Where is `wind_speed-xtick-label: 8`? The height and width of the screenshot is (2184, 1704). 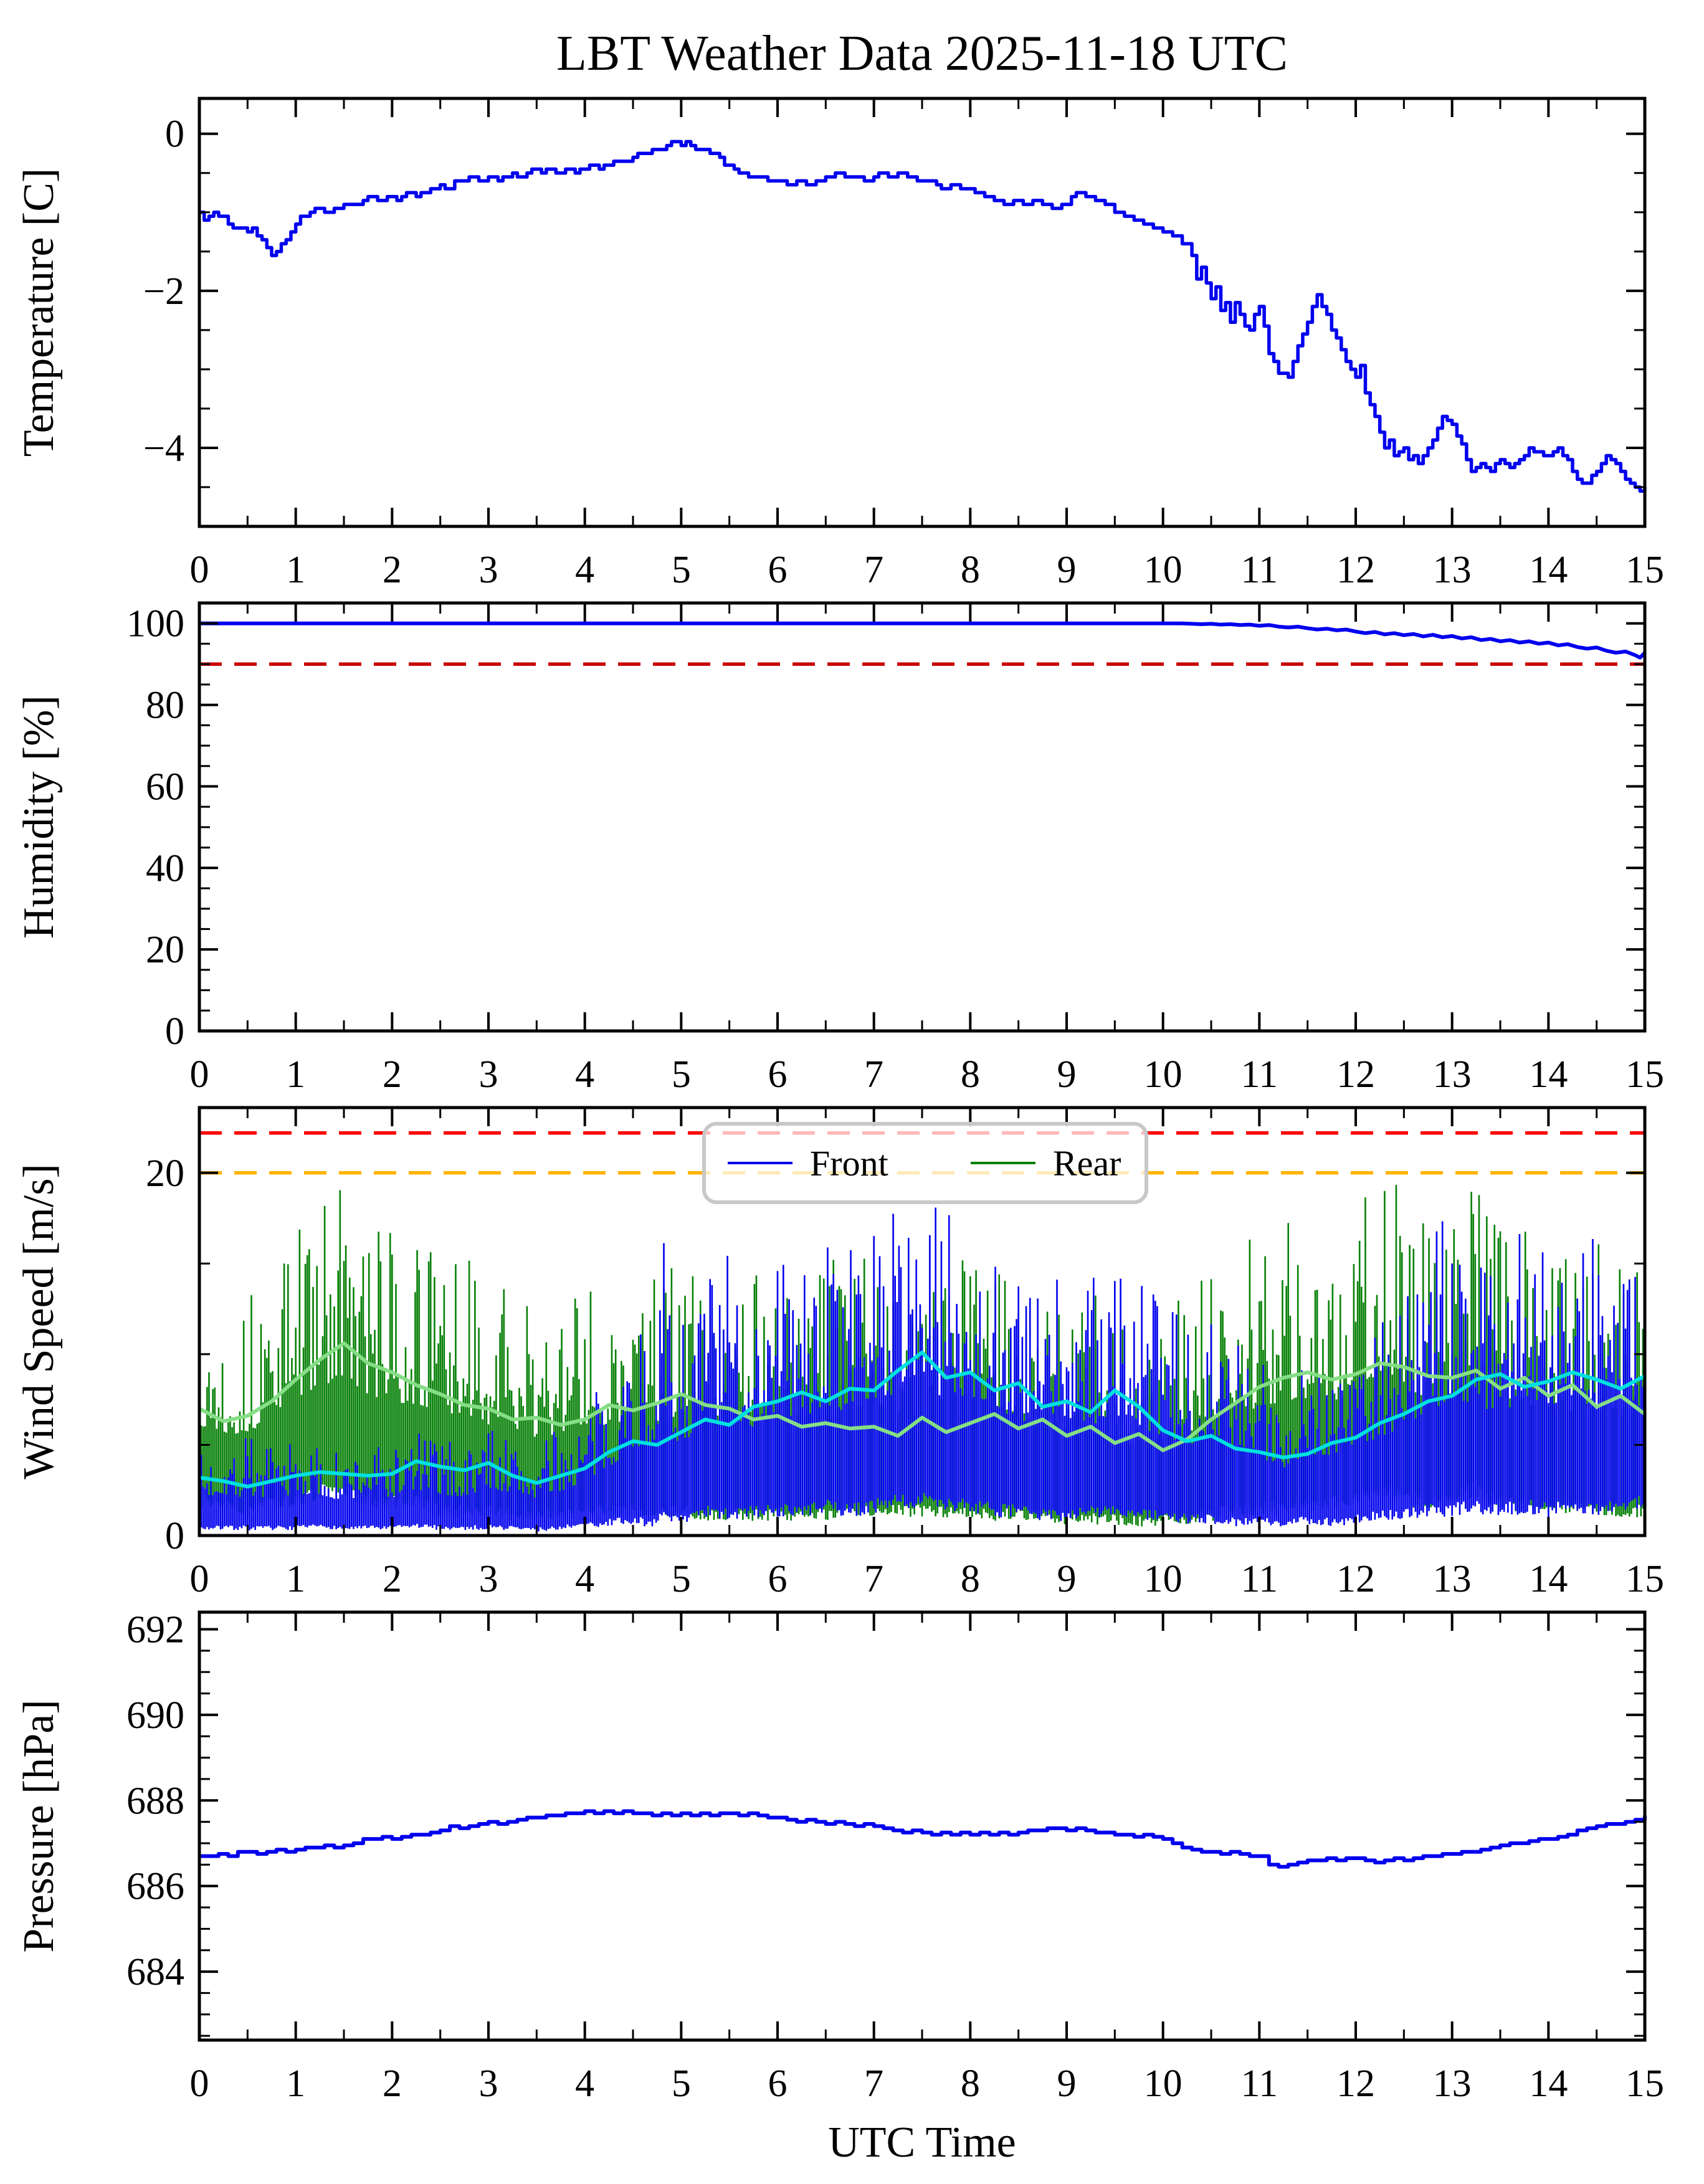
wind_speed-xtick-label: 8 is located at coordinates (970, 1579).